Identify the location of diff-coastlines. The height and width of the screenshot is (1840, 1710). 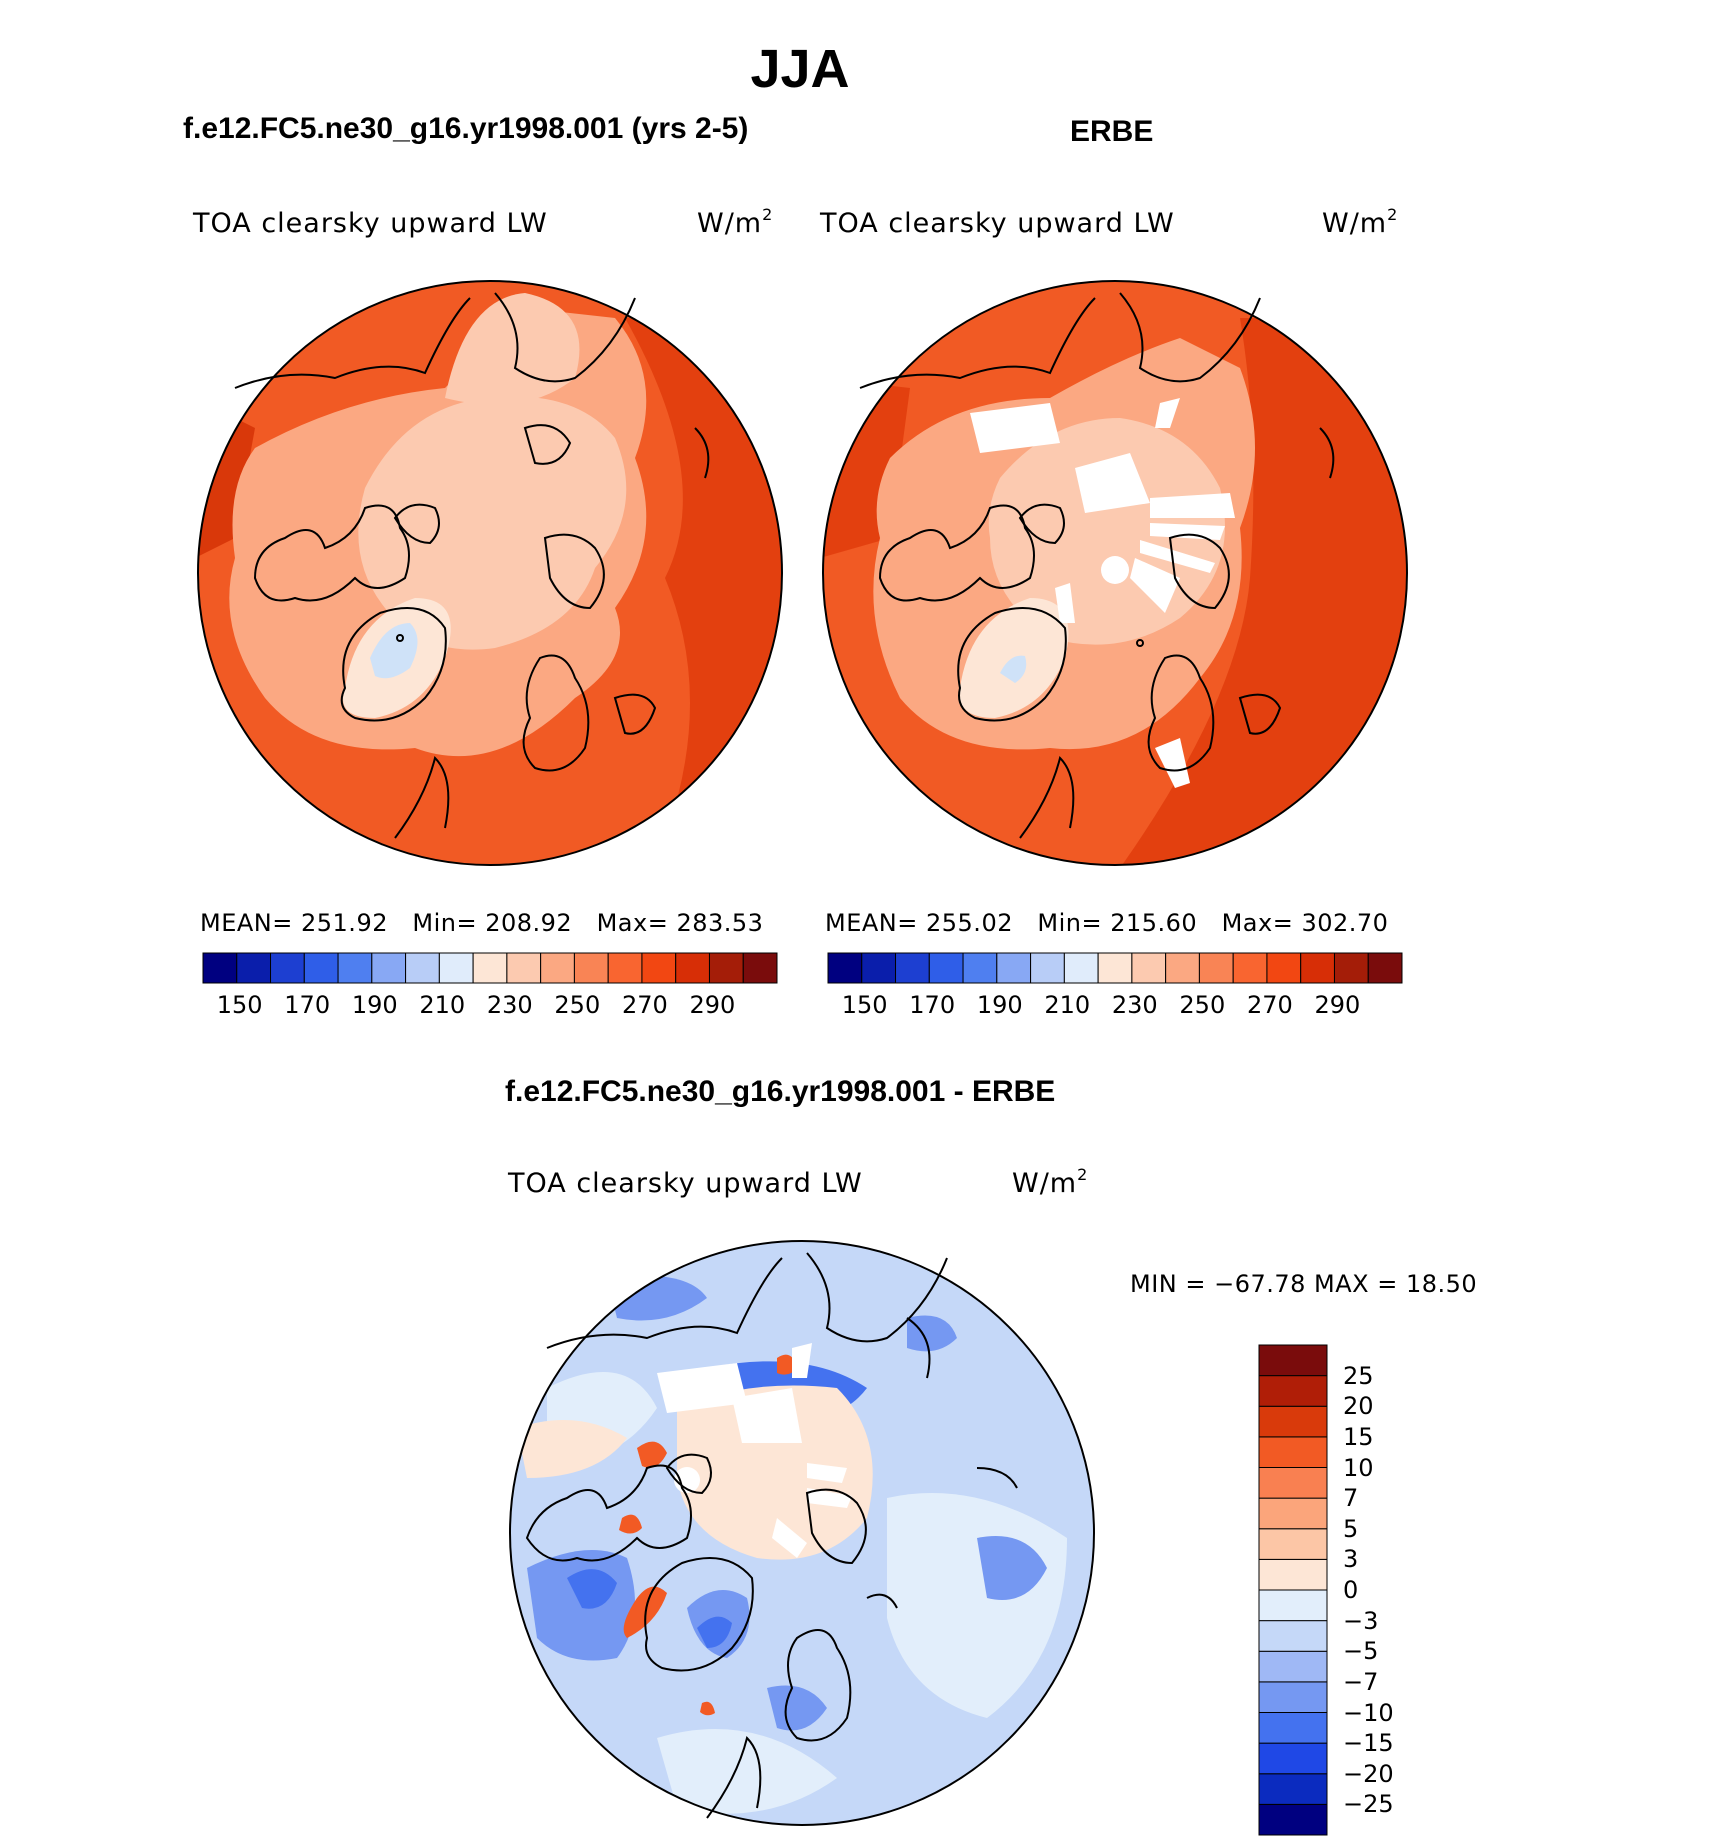
(771, 1535).